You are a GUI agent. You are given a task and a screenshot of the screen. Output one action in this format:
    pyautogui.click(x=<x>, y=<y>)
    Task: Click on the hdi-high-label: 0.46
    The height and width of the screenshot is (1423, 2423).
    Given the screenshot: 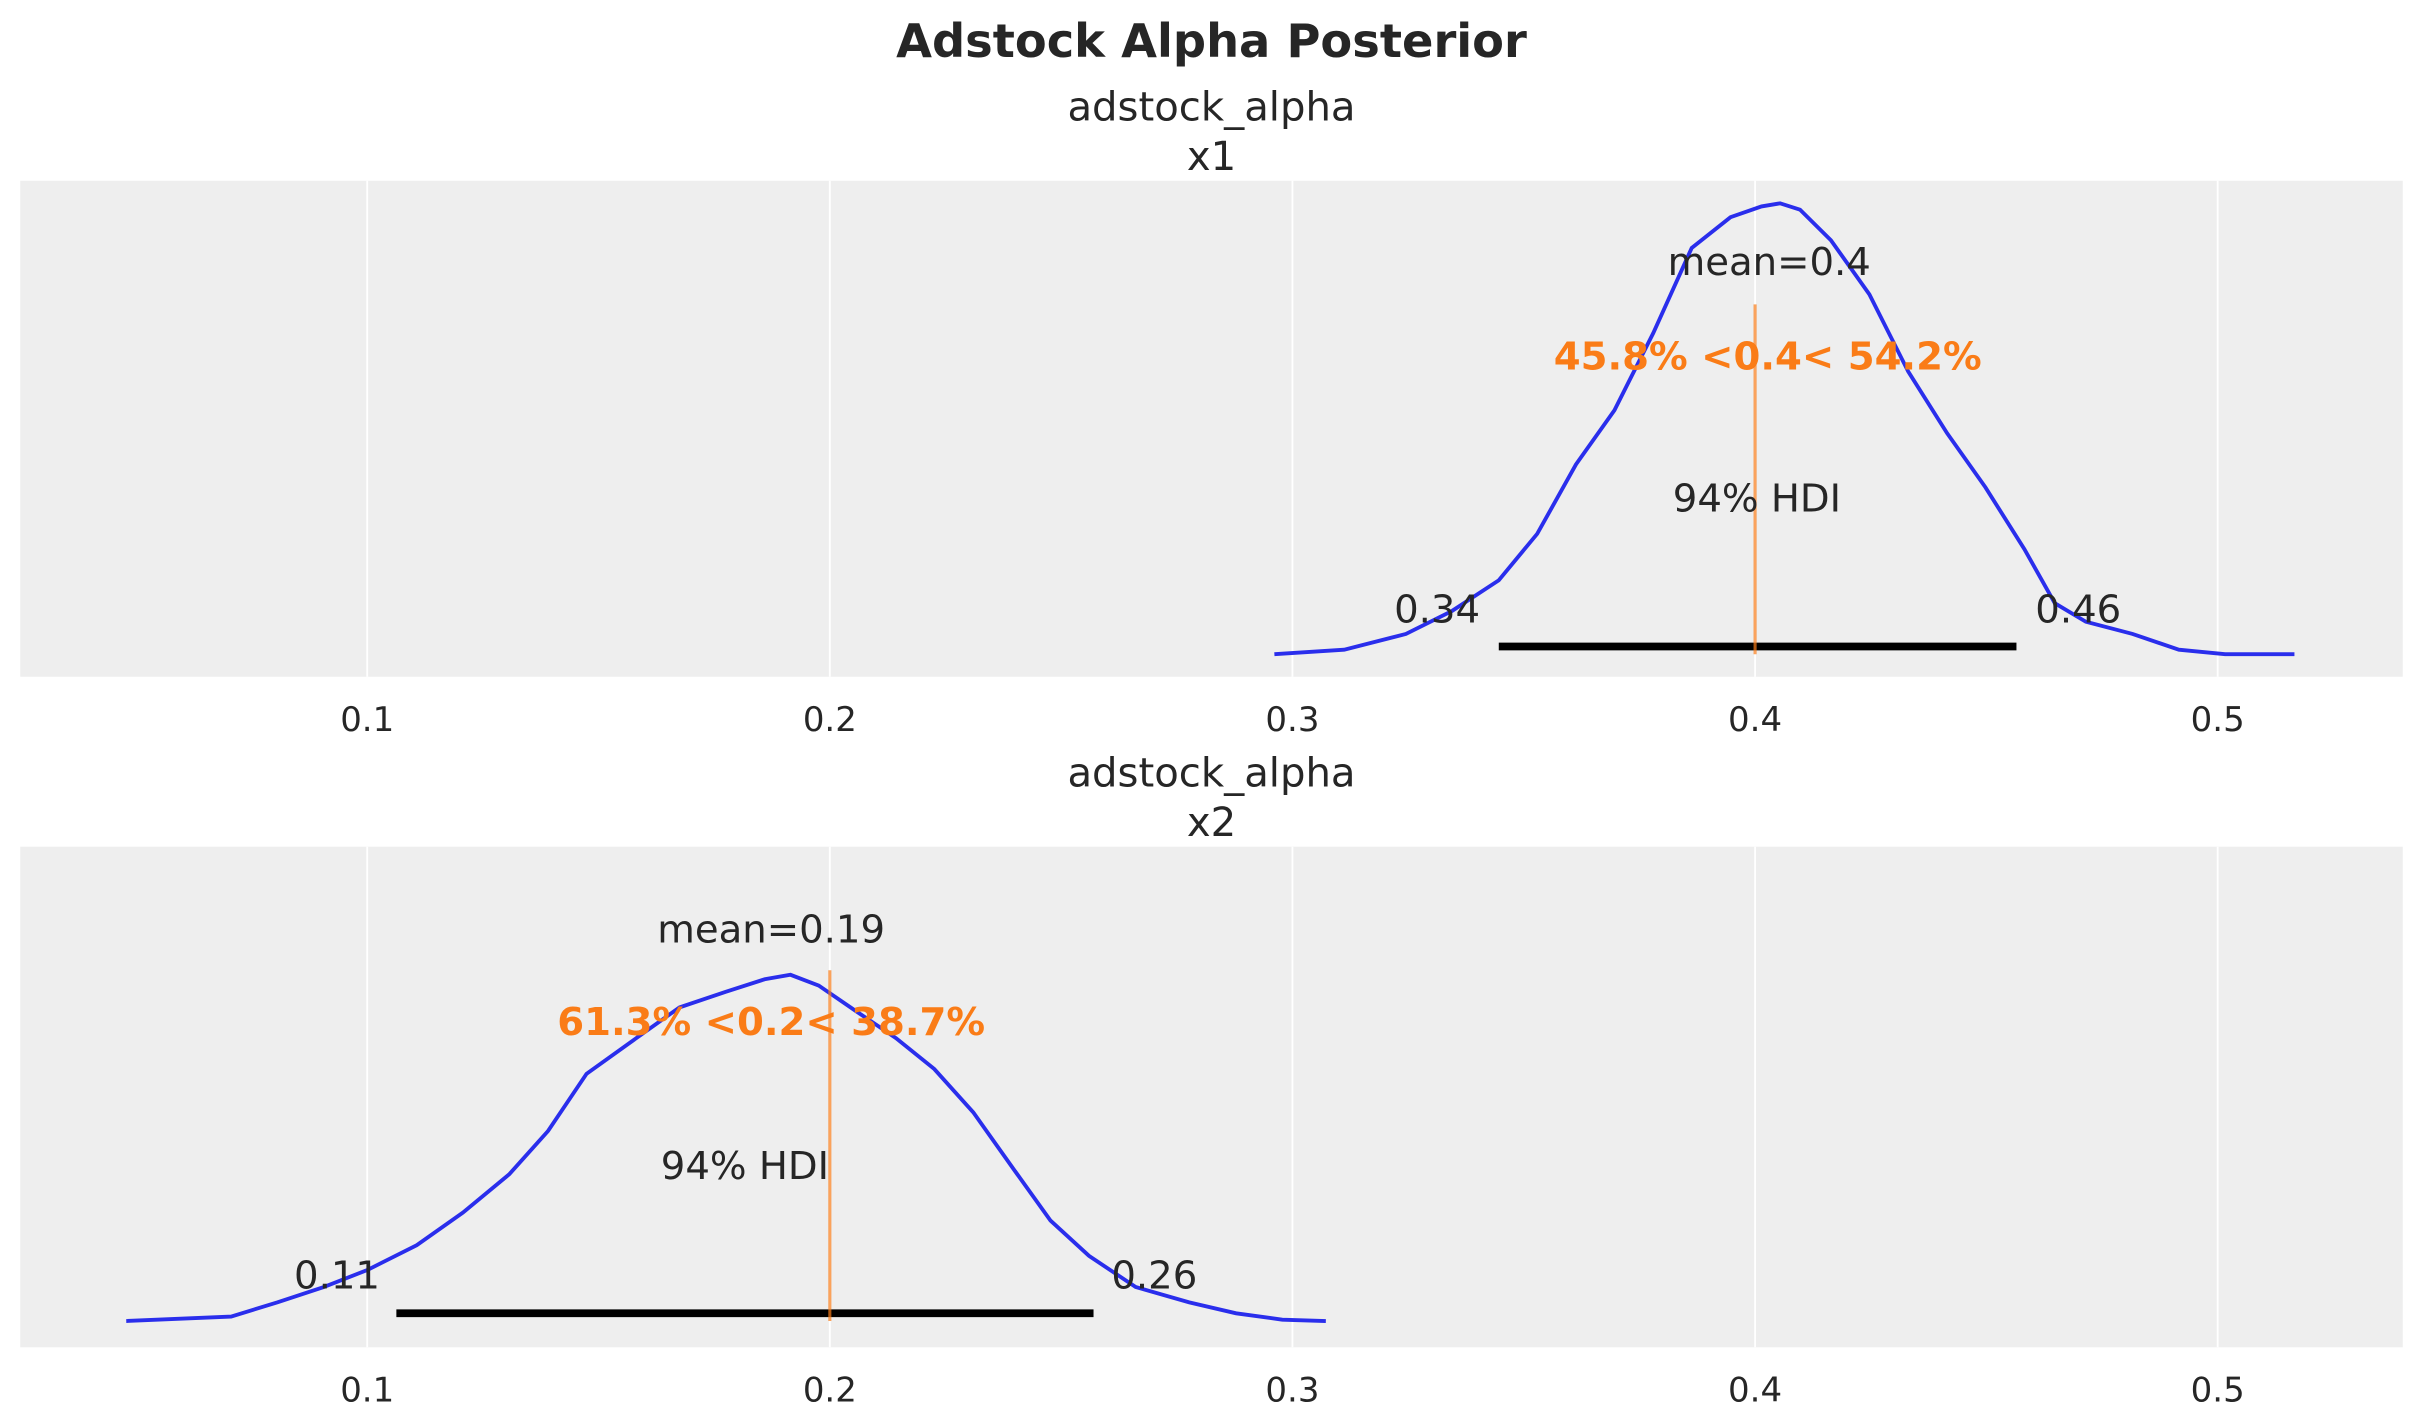 What is the action you would take?
    pyautogui.click(x=2078, y=610)
    